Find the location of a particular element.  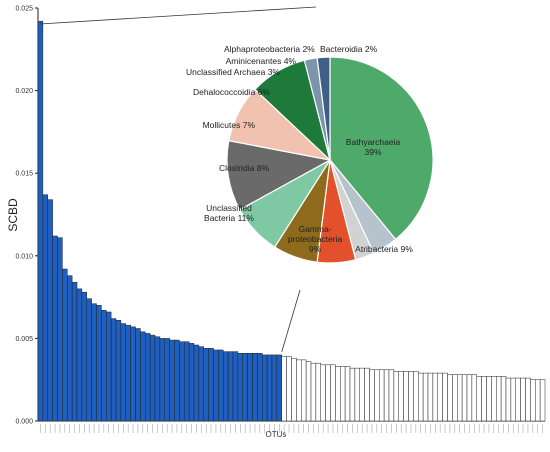

pie-label: Bacteroidia 2% is located at coordinates (349, 49).